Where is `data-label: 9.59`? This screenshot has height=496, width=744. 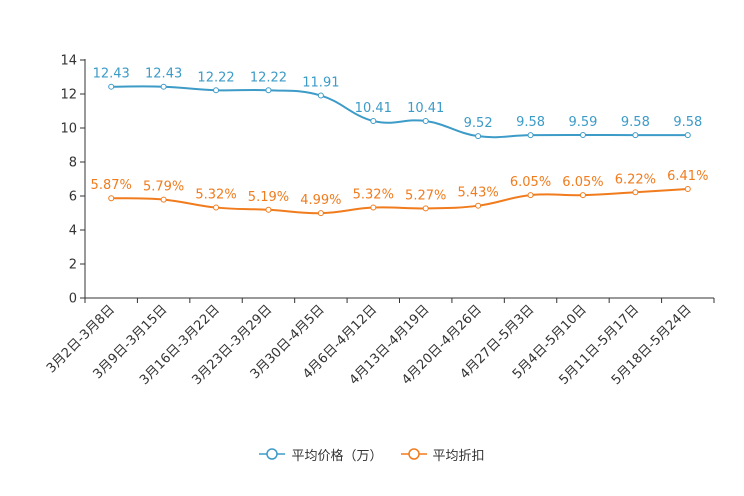
data-label: 9.59 is located at coordinates (582, 122).